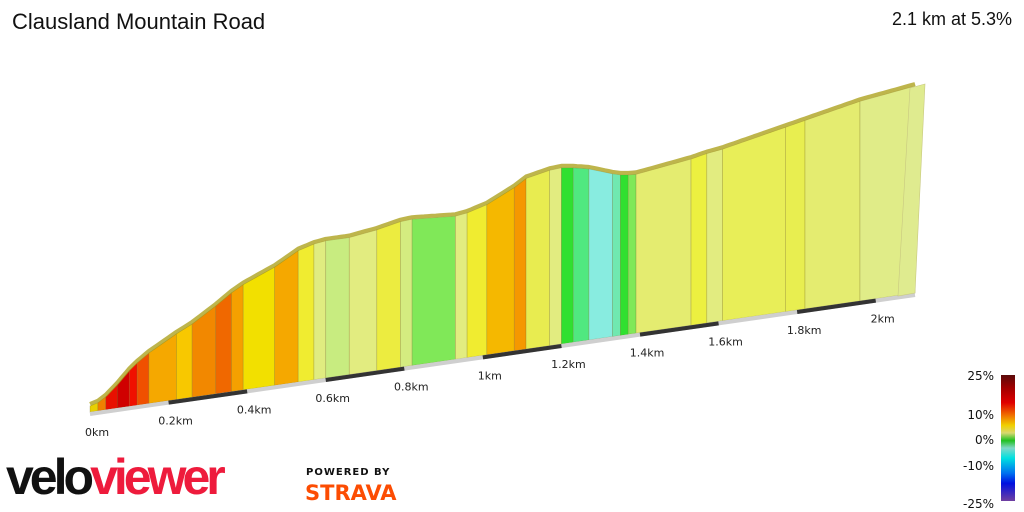 The height and width of the screenshot is (512, 1024). Describe the element at coordinates (254, 409) in the screenshot. I see `x-tick-label: 0.4km` at that location.